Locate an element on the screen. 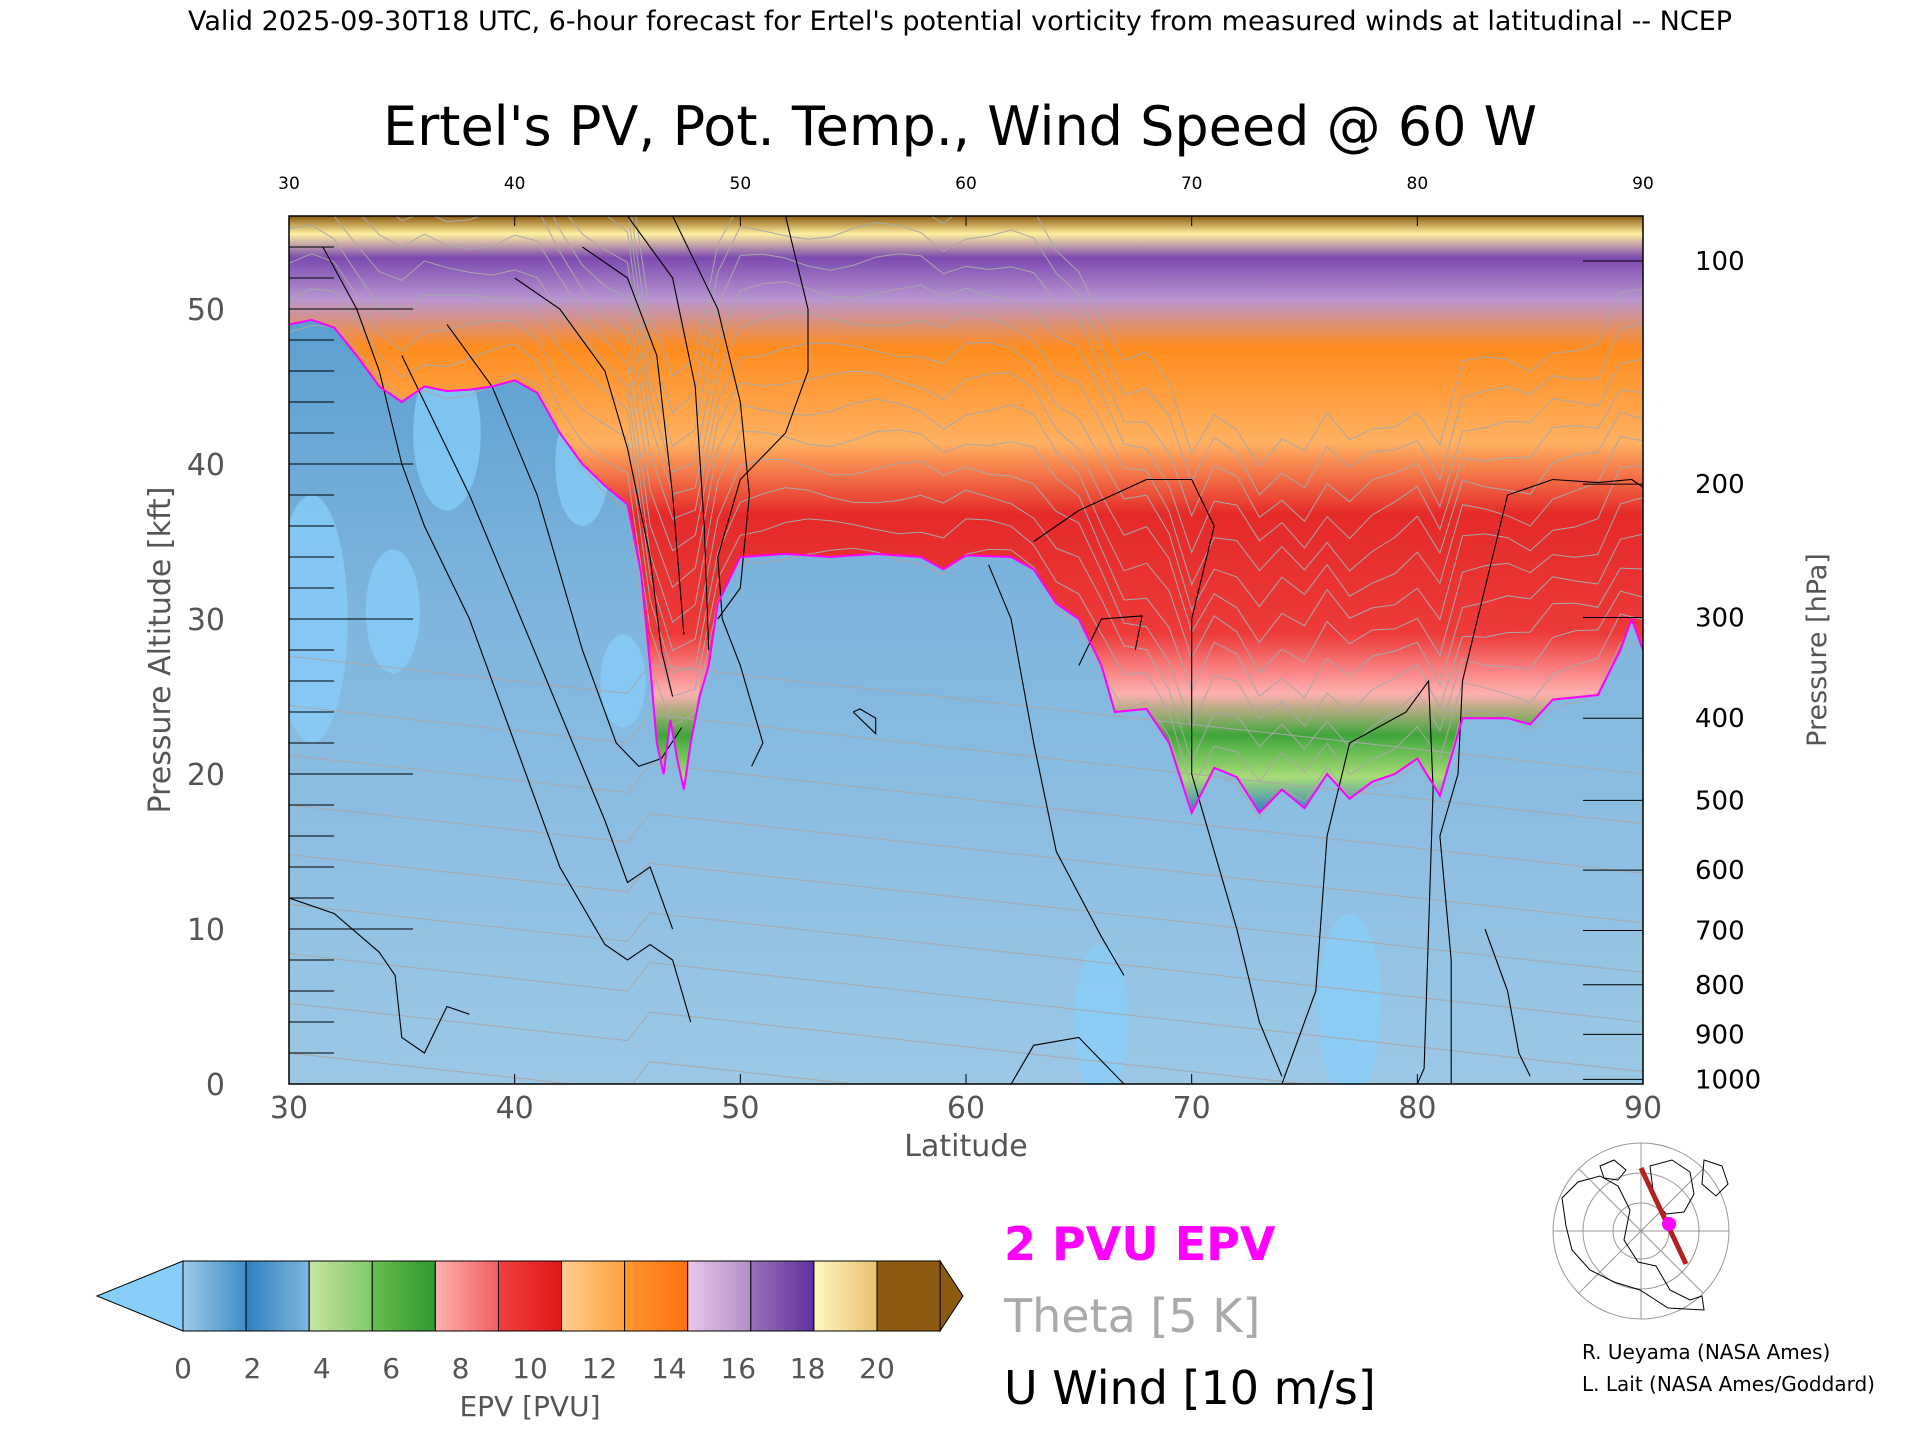  colorbar-tick-label-12: 12 is located at coordinates (600, 1368).